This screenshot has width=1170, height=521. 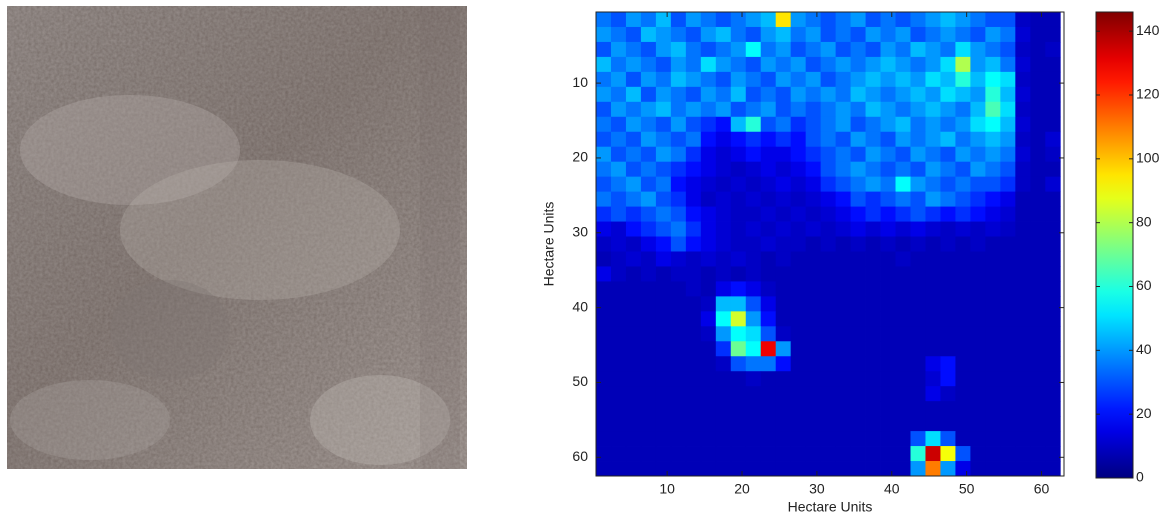 I want to click on y-tick-label: 30, so click(x=580, y=231).